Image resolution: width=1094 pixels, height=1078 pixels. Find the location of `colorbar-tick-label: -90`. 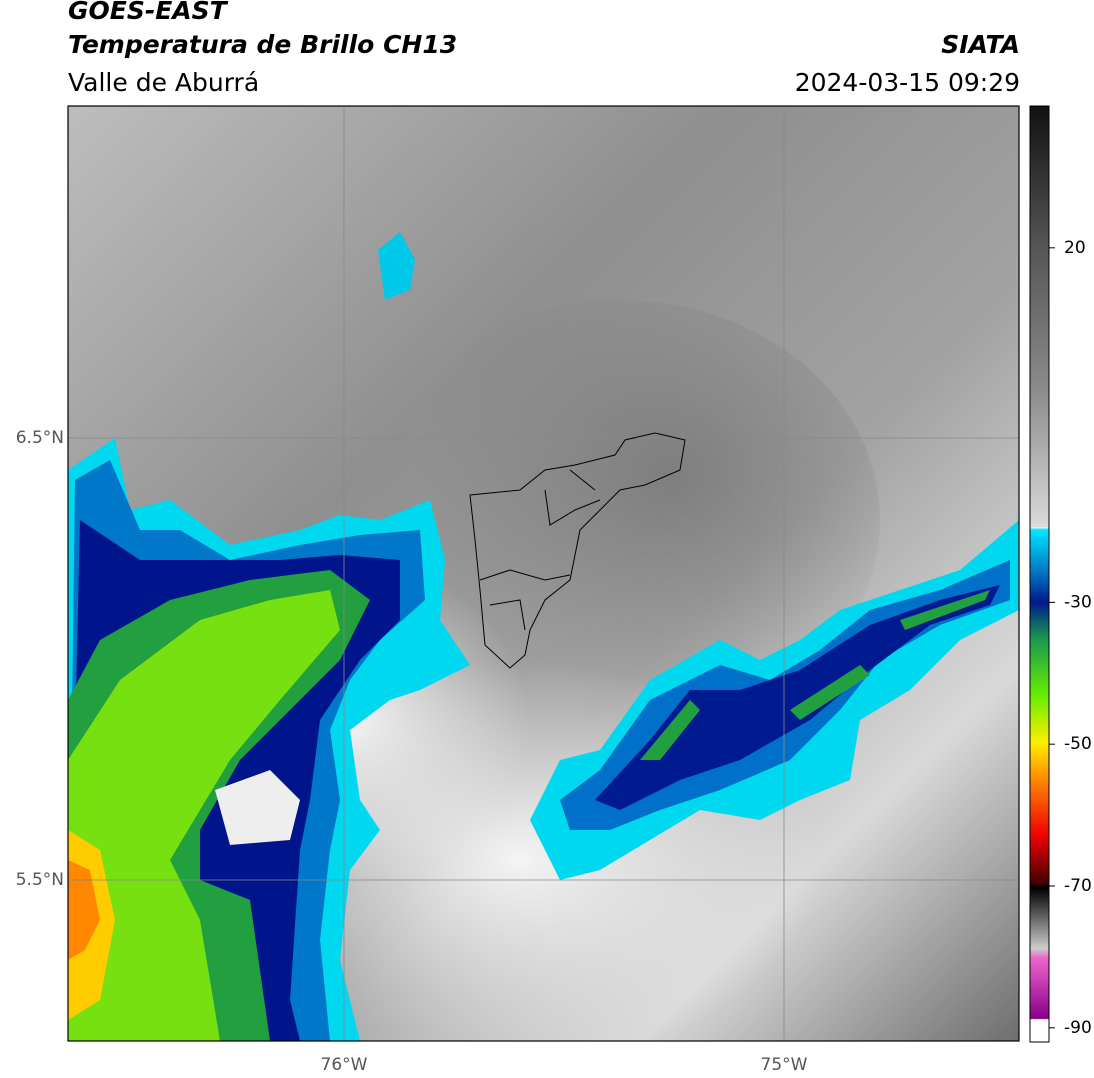

colorbar-tick-label: -90 is located at coordinates (1078, 1028).